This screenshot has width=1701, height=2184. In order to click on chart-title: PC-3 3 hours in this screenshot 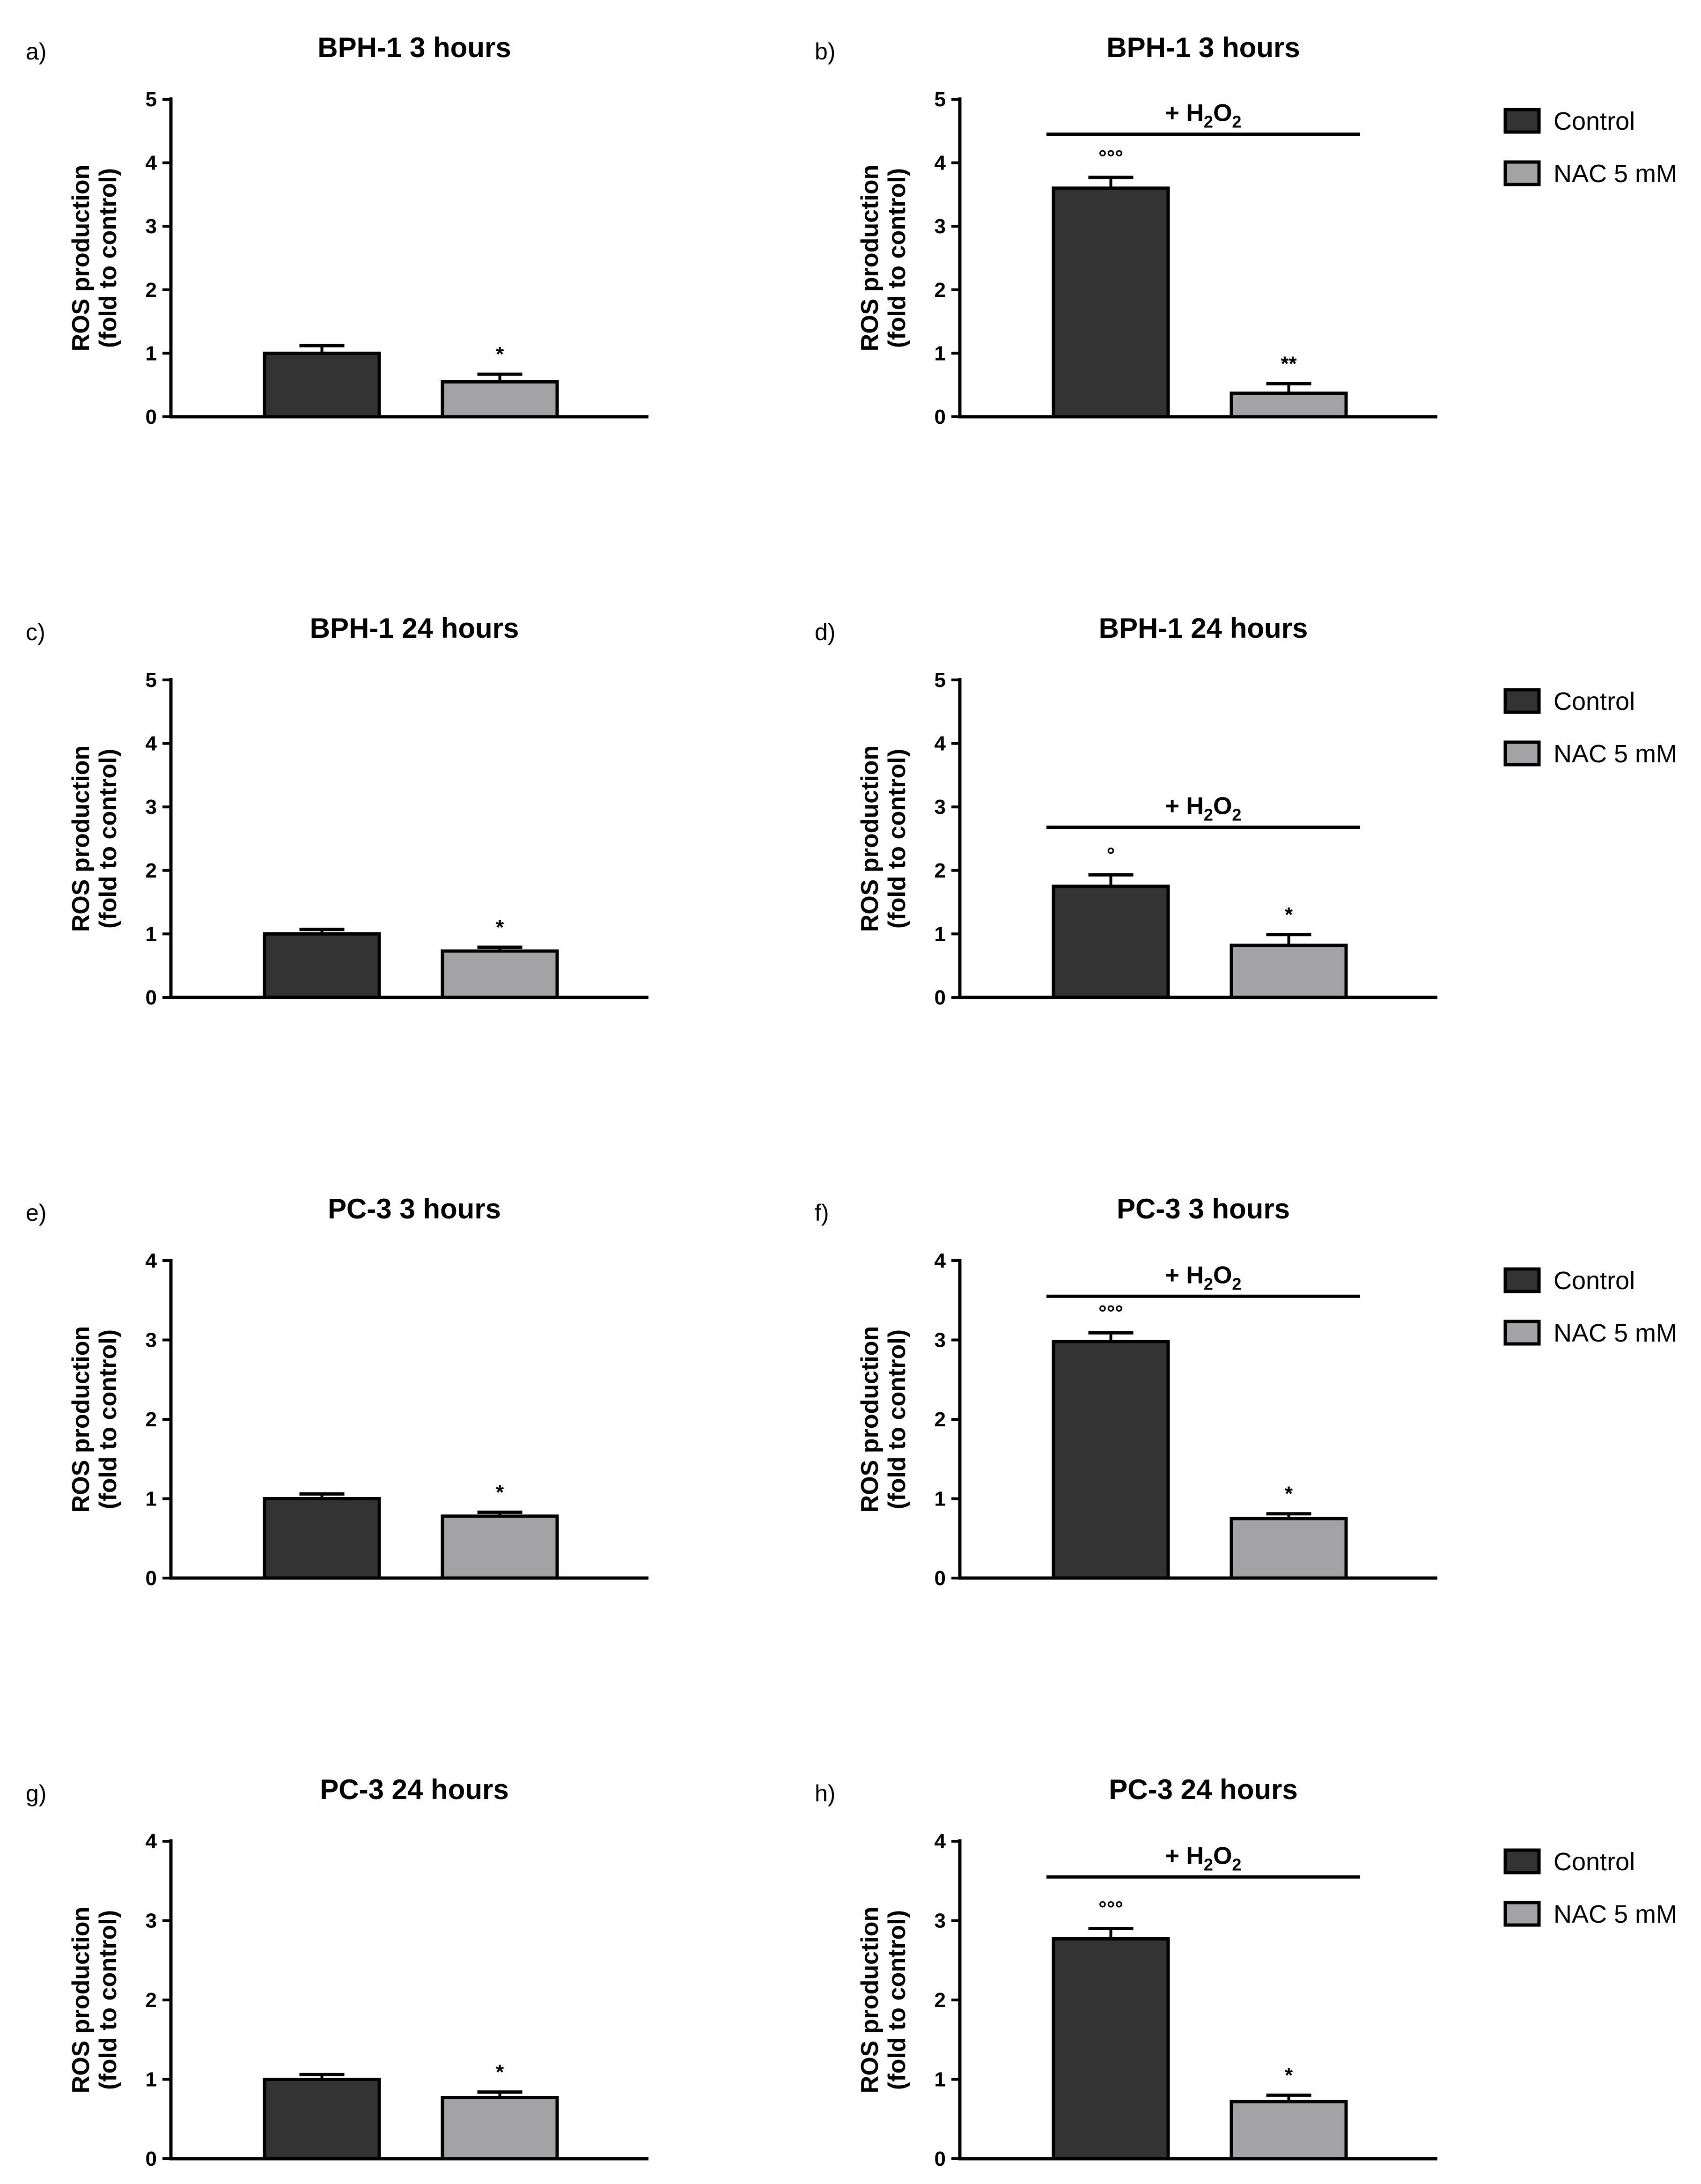, I will do `click(1203, 1209)`.